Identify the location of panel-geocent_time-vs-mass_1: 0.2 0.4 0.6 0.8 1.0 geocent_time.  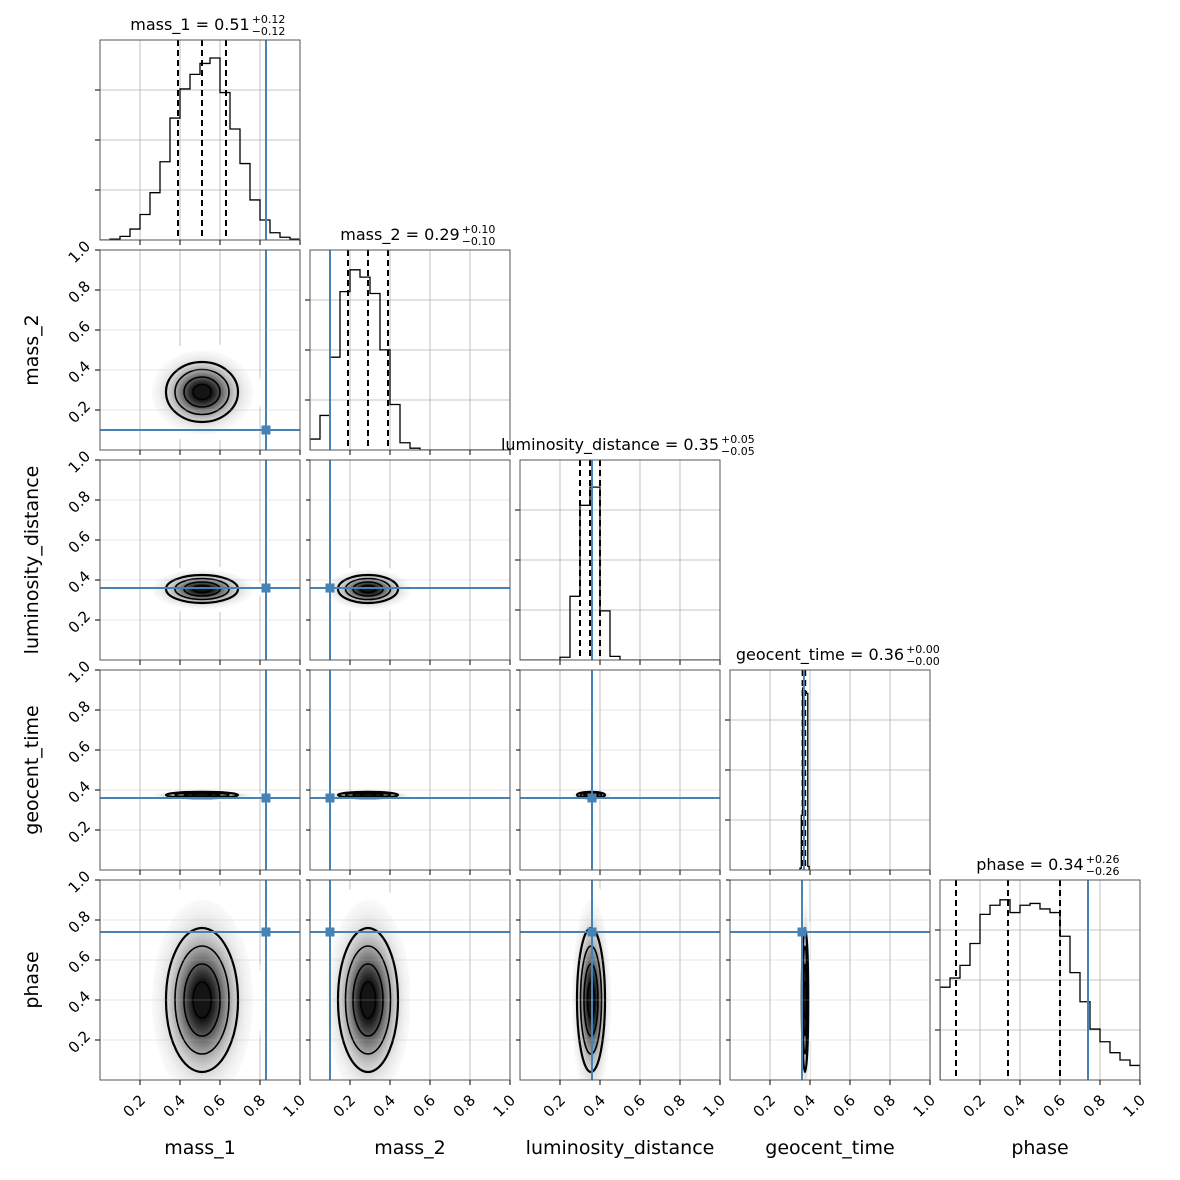
(161, 766).